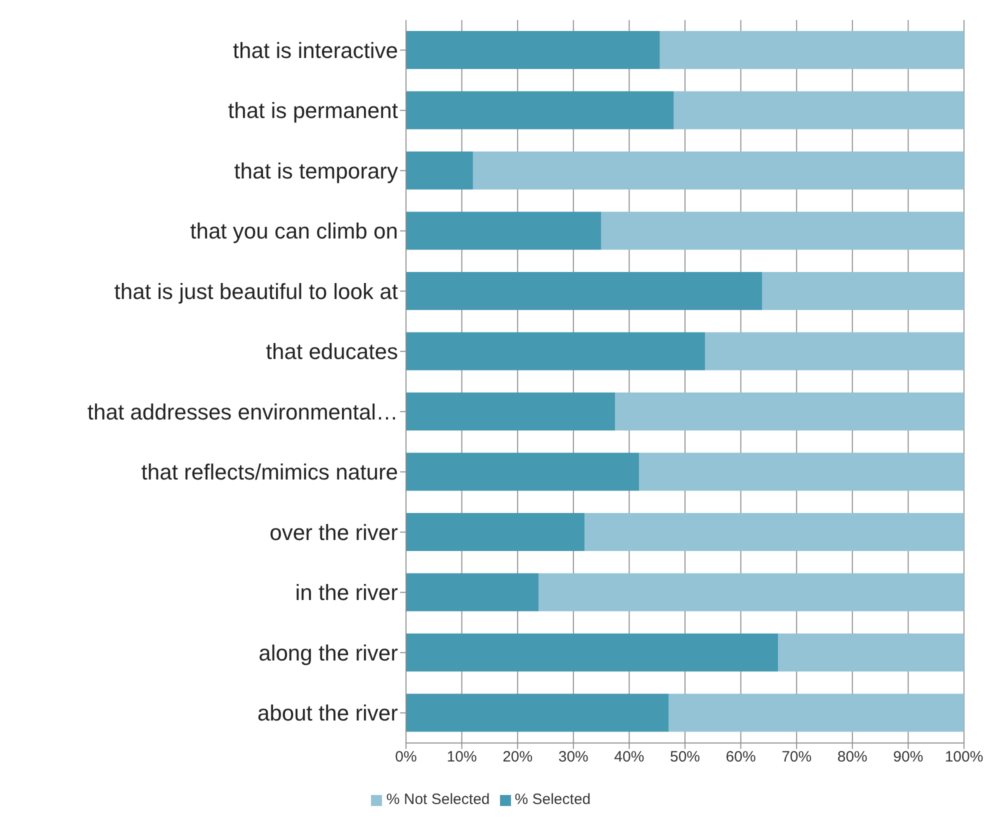  I want to click on y-tick-label: over the river, so click(334, 532).